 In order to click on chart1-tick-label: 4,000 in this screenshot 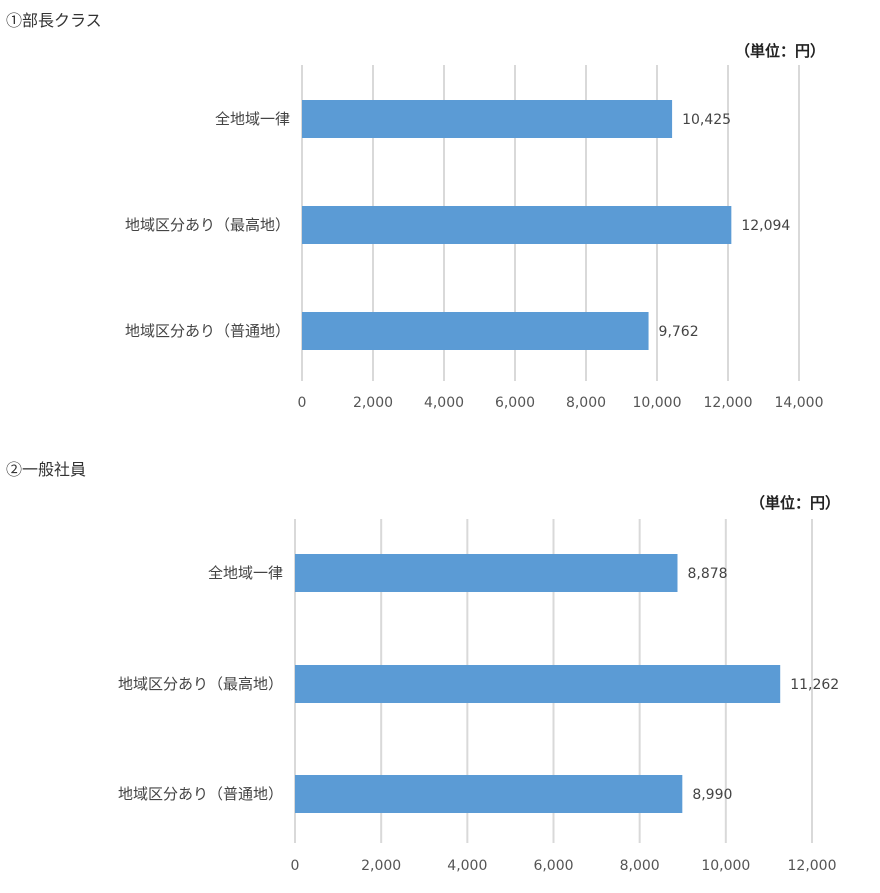, I will do `click(444, 403)`.